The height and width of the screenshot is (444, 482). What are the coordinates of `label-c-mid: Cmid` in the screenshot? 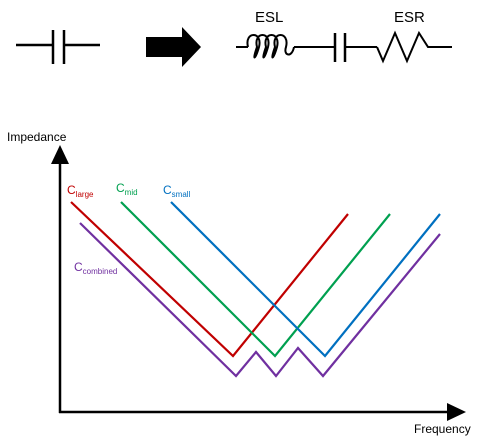 It's located at (127, 189).